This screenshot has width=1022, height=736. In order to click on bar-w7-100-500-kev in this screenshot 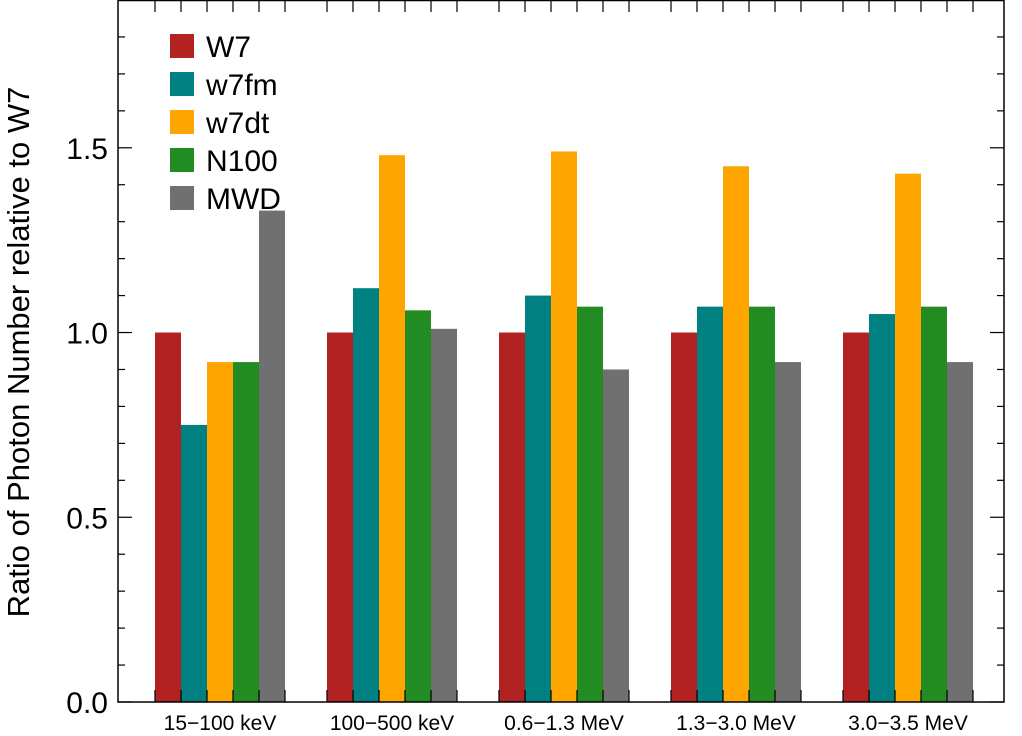, I will do `click(340, 517)`.